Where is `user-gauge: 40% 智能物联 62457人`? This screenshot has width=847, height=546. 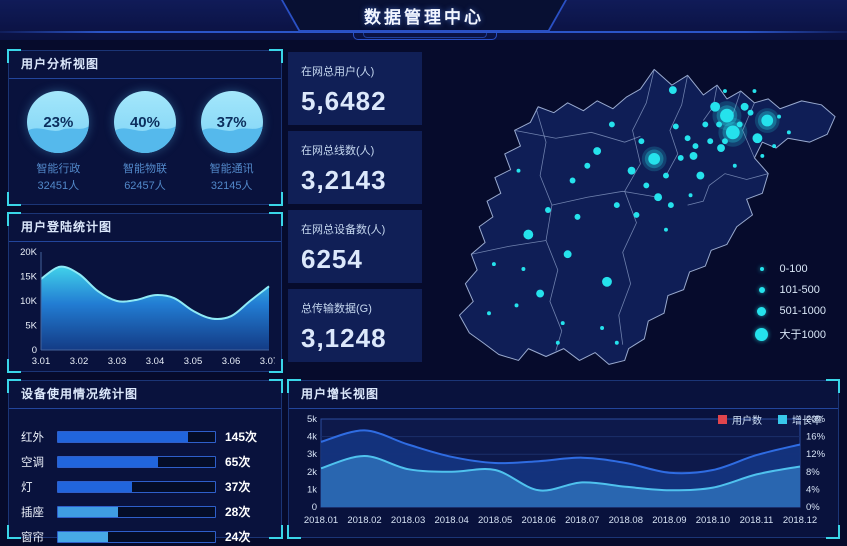 user-gauge: 40% 智能物联 62457人 is located at coordinates (144, 142).